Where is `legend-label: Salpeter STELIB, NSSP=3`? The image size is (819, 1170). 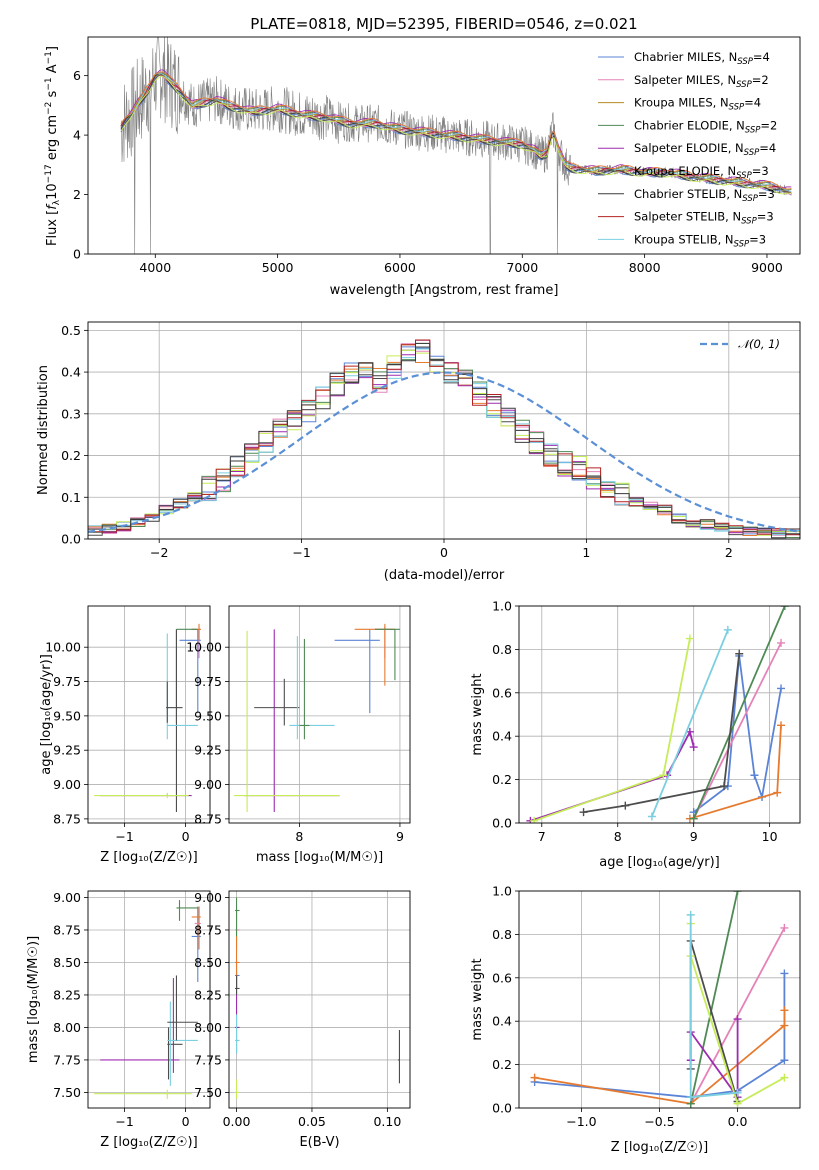 legend-label: Salpeter STELIB, NSSP=3 is located at coordinates (704, 218).